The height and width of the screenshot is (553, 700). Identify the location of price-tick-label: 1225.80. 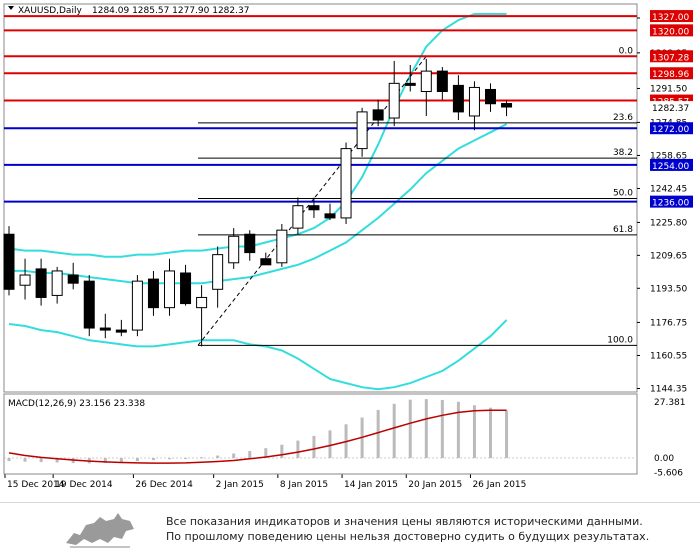
(668, 223).